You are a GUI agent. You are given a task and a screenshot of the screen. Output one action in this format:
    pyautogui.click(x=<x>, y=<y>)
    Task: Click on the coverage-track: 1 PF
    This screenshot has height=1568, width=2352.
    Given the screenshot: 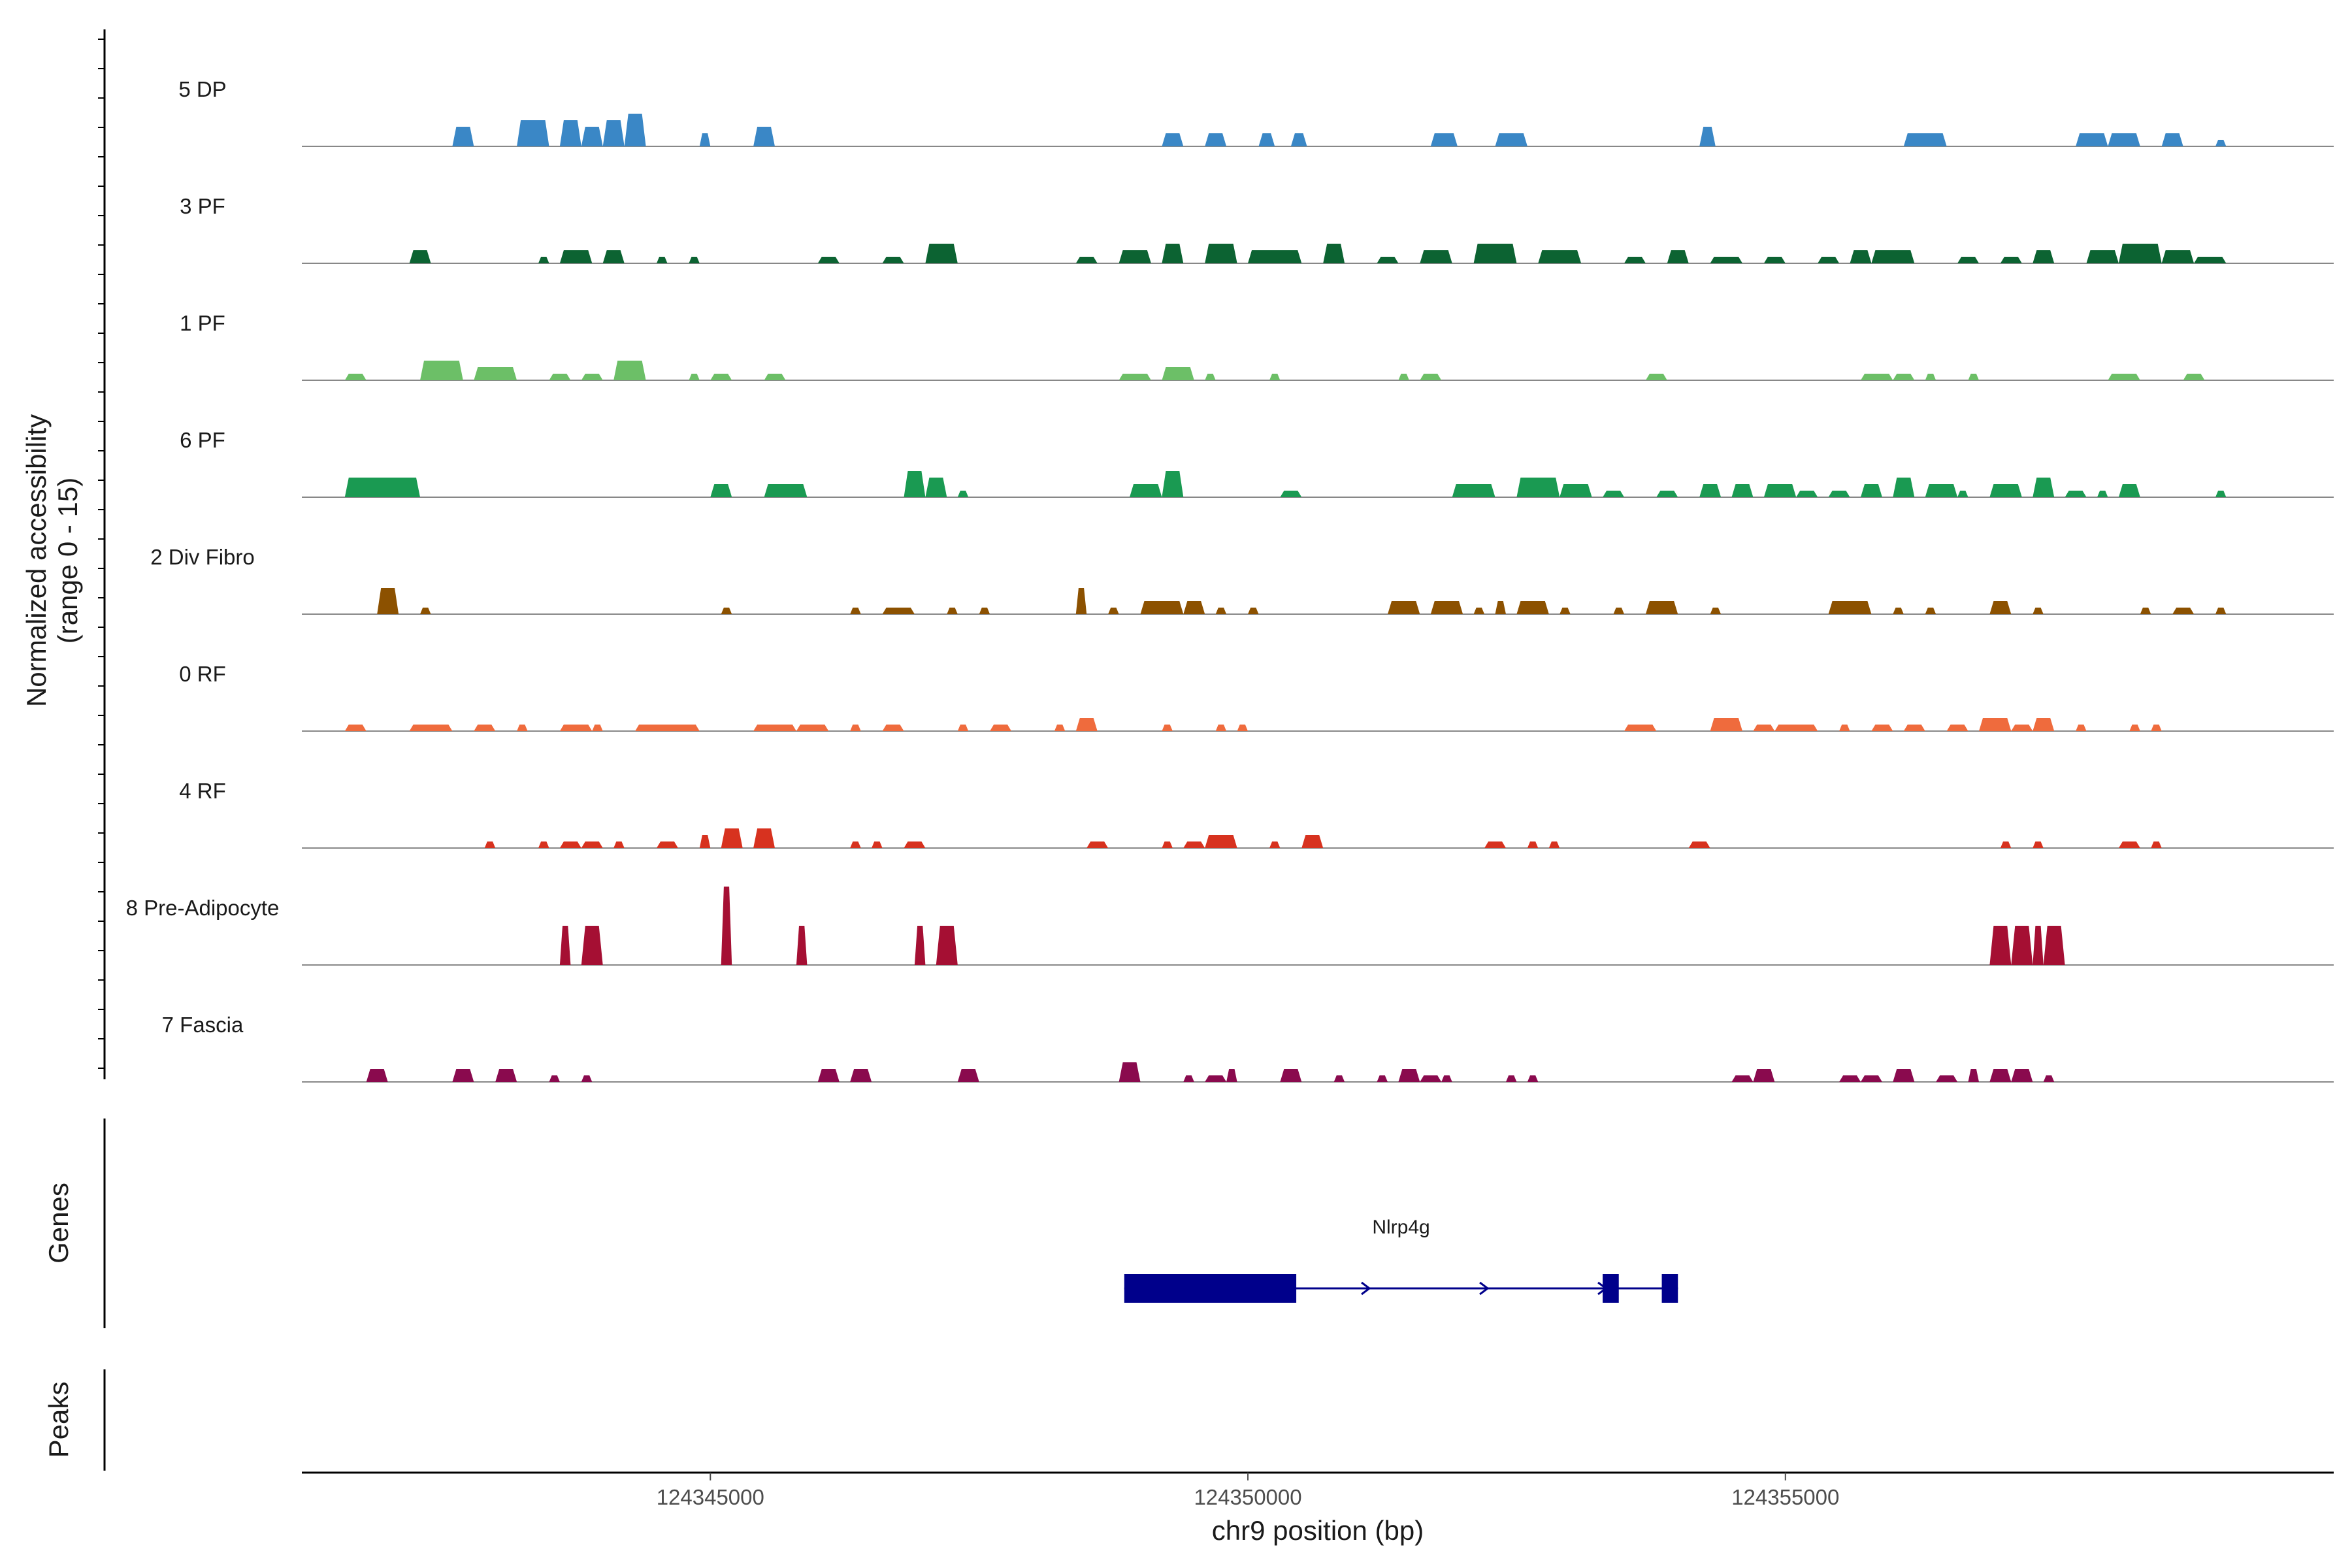 What is the action you would take?
    pyautogui.click(x=1257, y=346)
    